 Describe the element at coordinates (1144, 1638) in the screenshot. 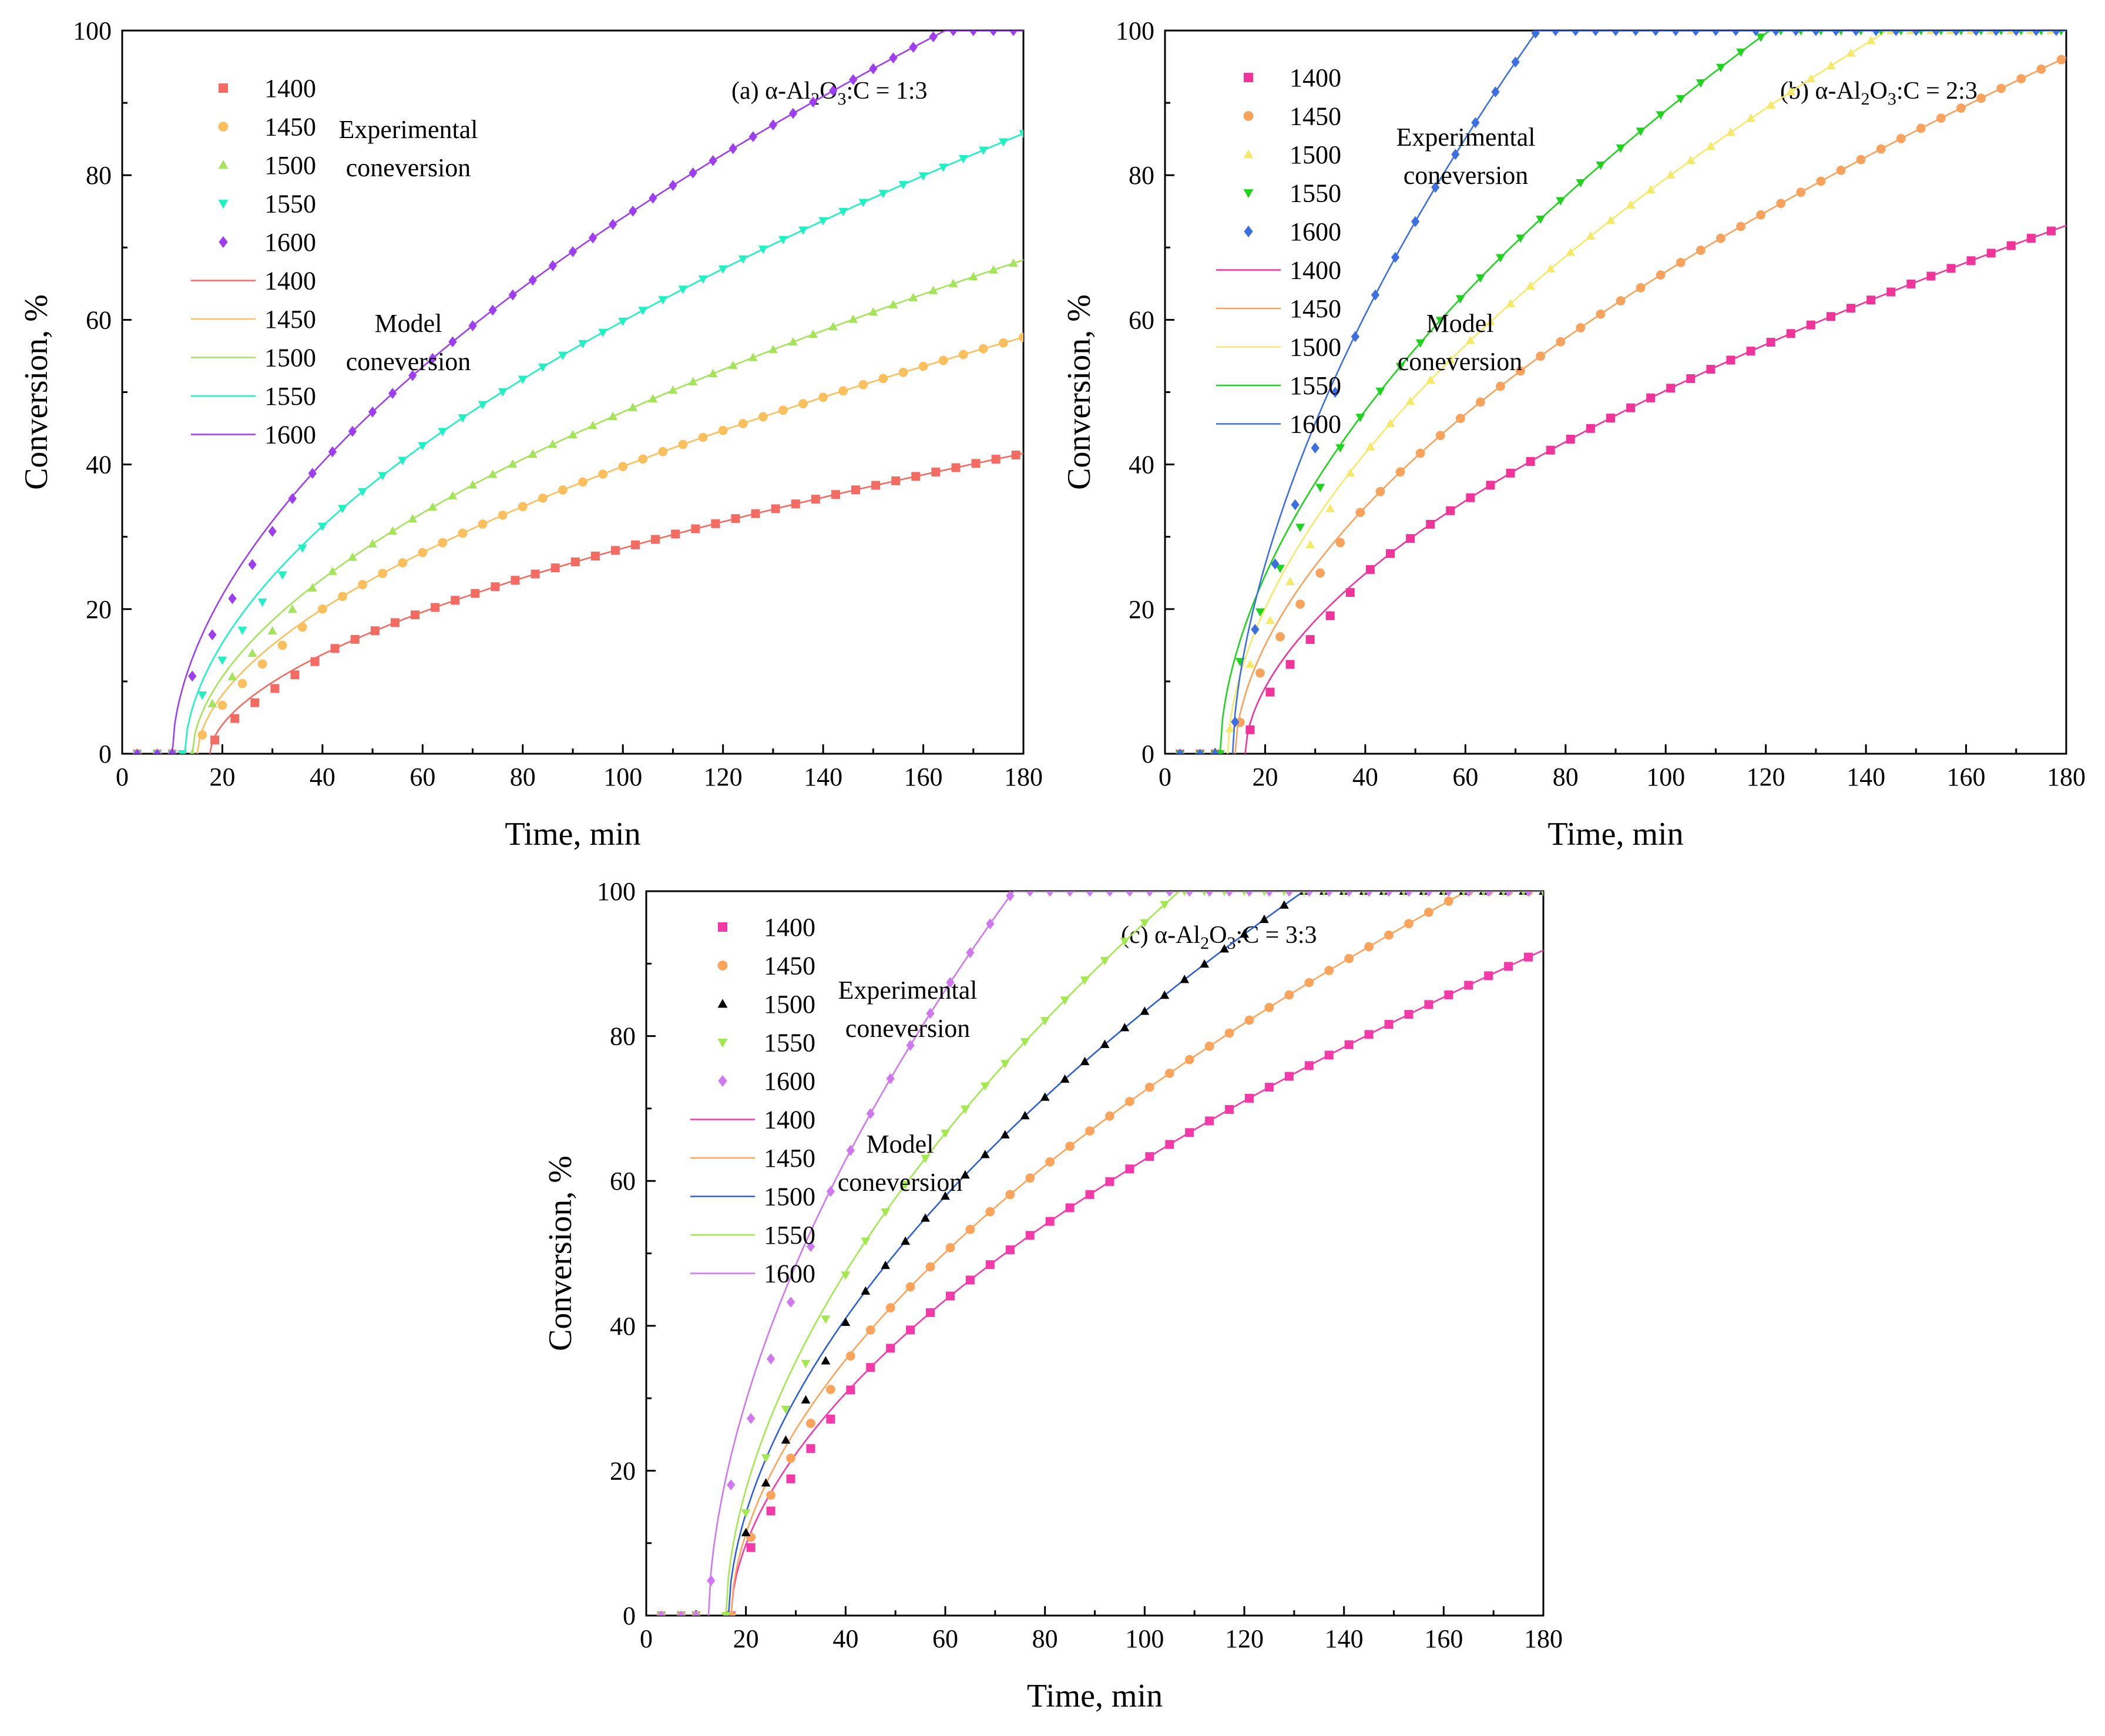

I see `x-tick-label: 100` at that location.